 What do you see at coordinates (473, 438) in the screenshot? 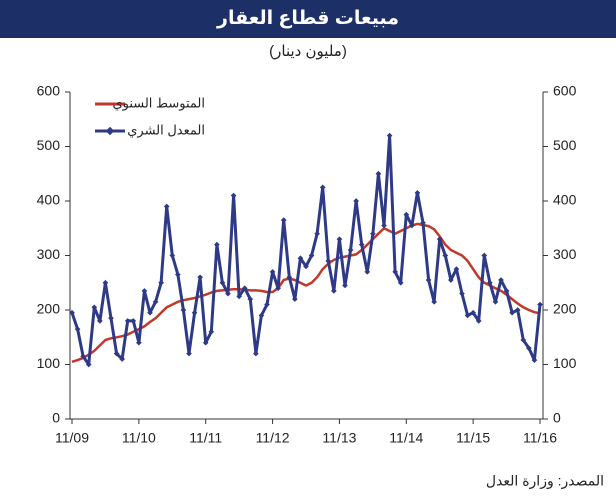
I see `x-tick-label: 11/15` at bounding box center [473, 438].